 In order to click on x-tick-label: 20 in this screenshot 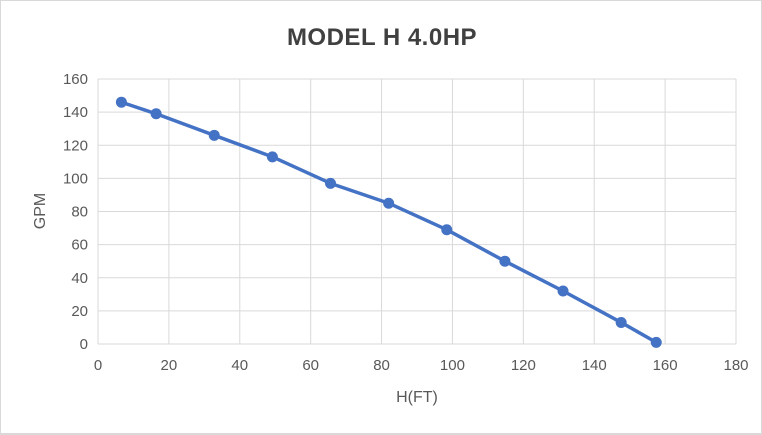, I will do `click(169, 365)`.